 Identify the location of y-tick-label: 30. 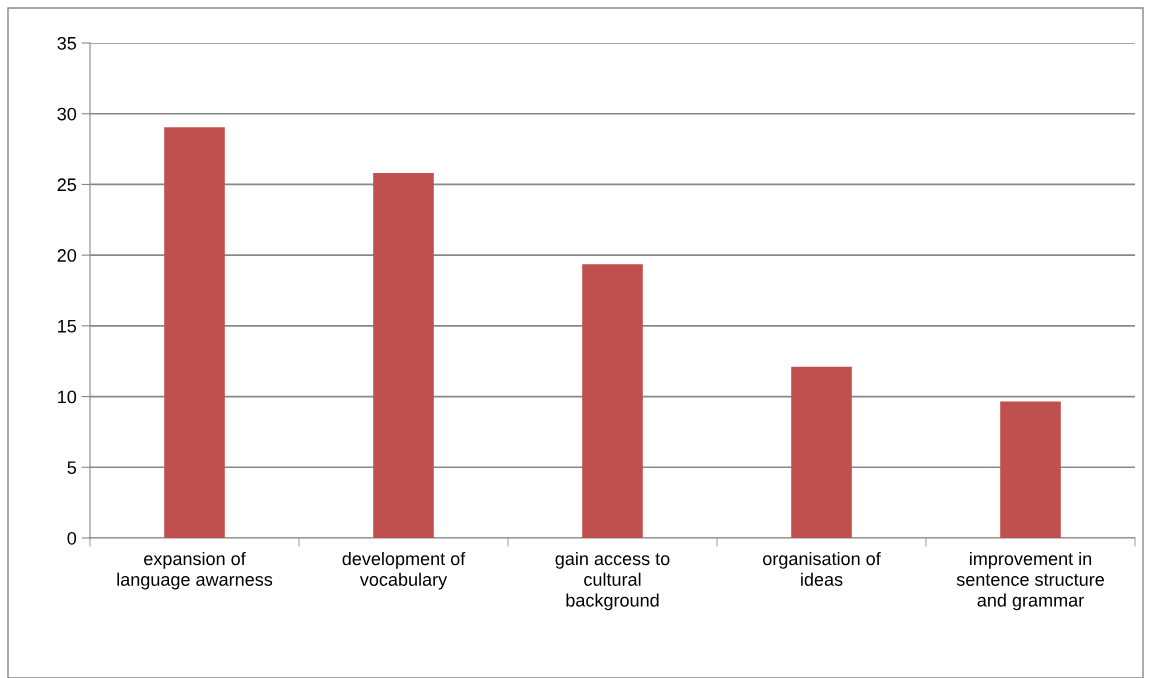
(67, 114).